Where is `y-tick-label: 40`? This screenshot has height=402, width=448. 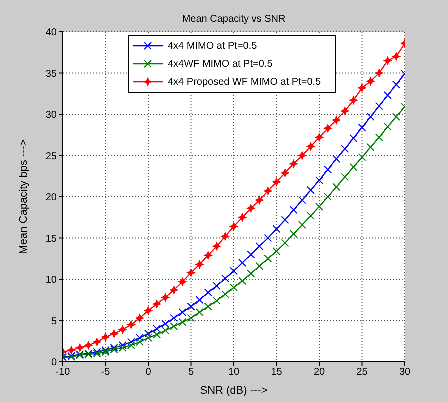 y-tick-label: 40 is located at coordinates (52, 33).